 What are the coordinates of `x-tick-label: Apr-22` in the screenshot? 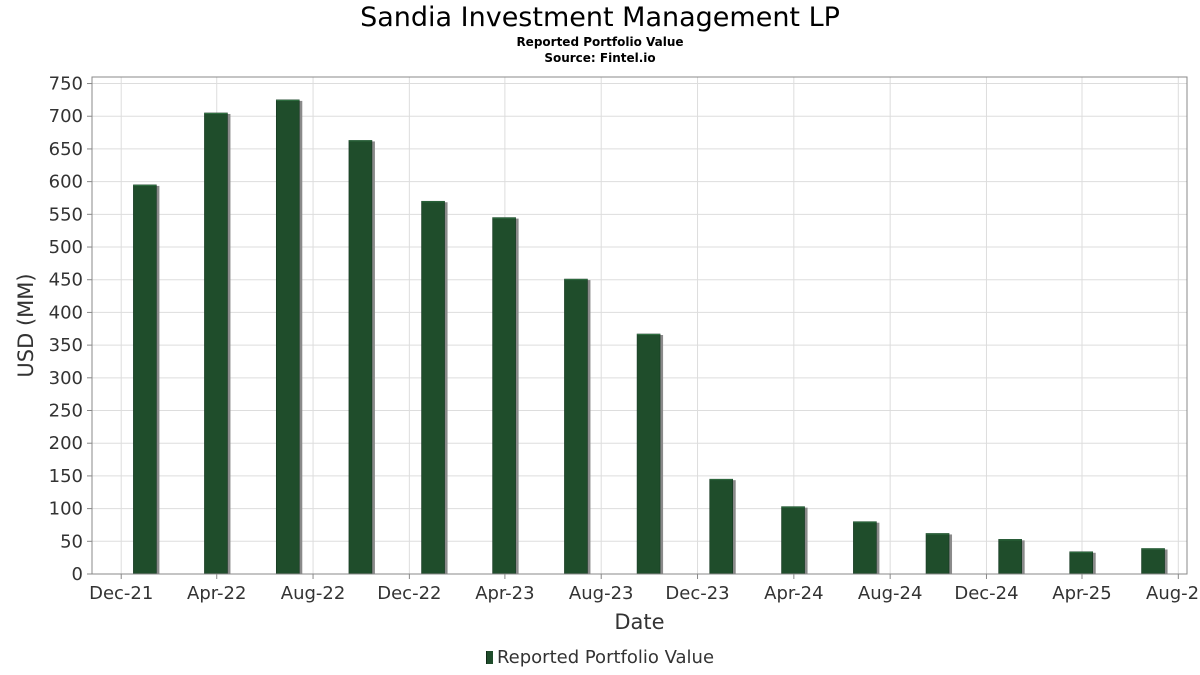 It's located at (216, 593).